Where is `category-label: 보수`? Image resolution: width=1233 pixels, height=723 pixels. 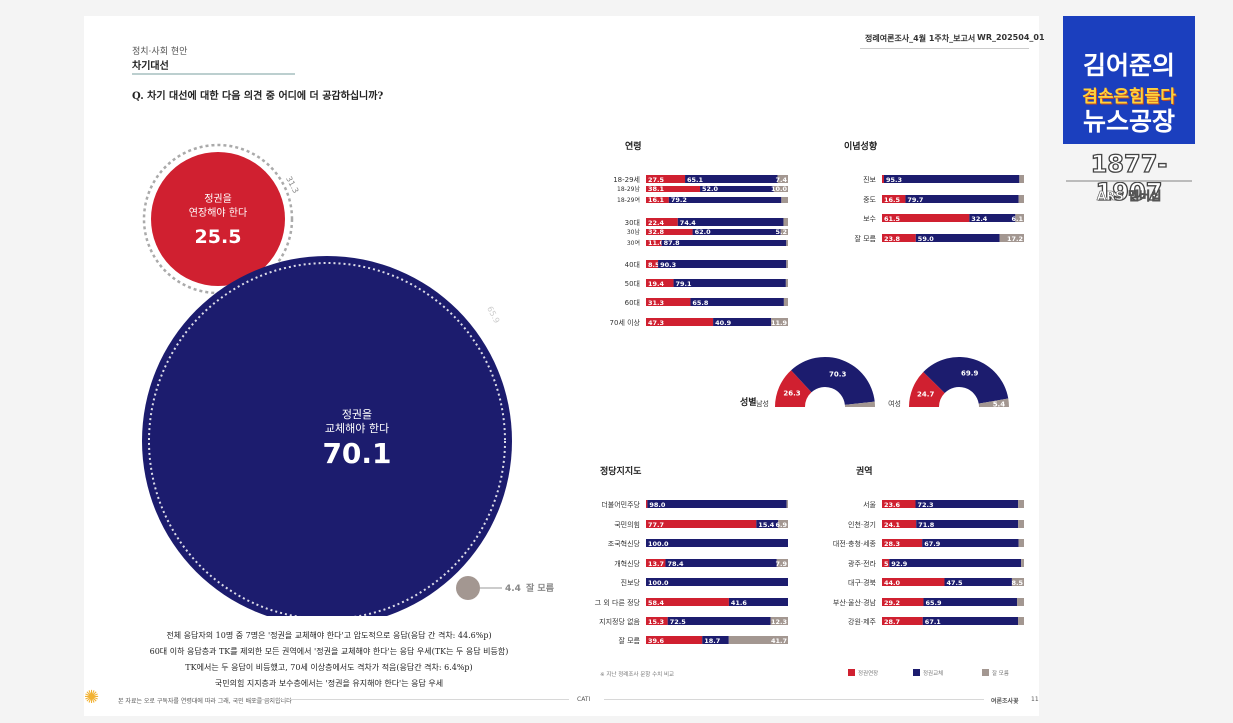 category-label: 보수 is located at coordinates (869, 219).